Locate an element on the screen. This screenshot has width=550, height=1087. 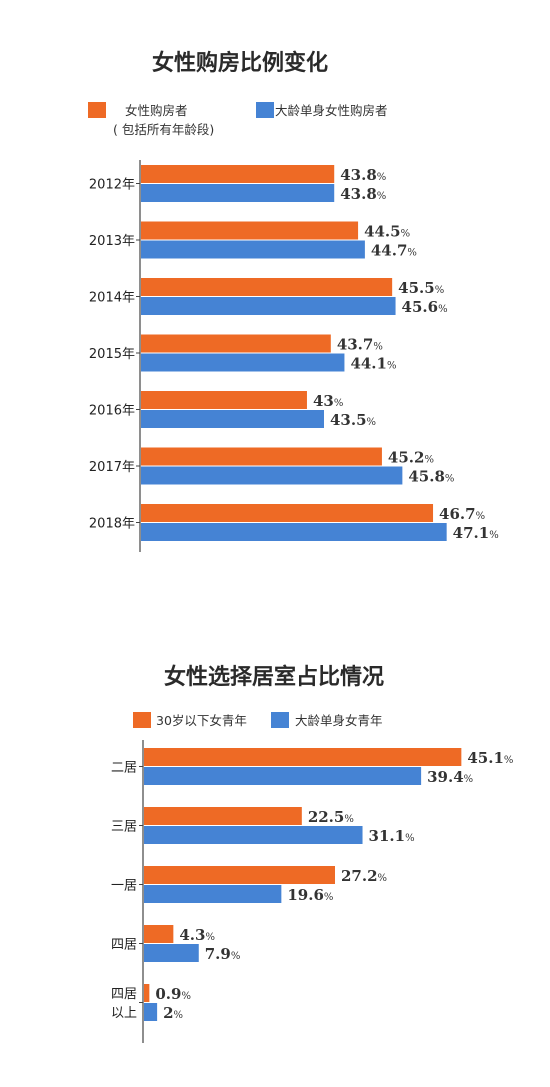
data-label: 22.5% is located at coordinates (331, 817).